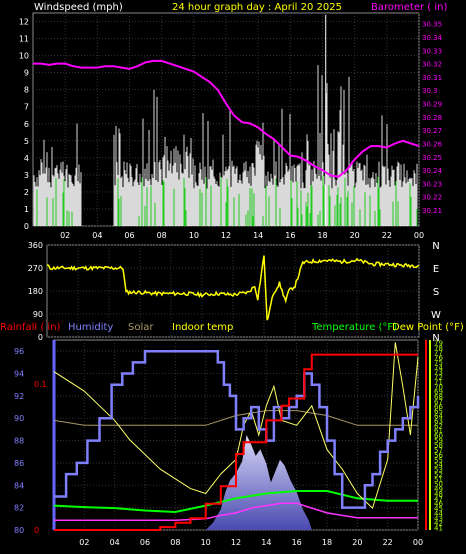  I want to click on humidity-tick-label: 90, so click(19, 418).